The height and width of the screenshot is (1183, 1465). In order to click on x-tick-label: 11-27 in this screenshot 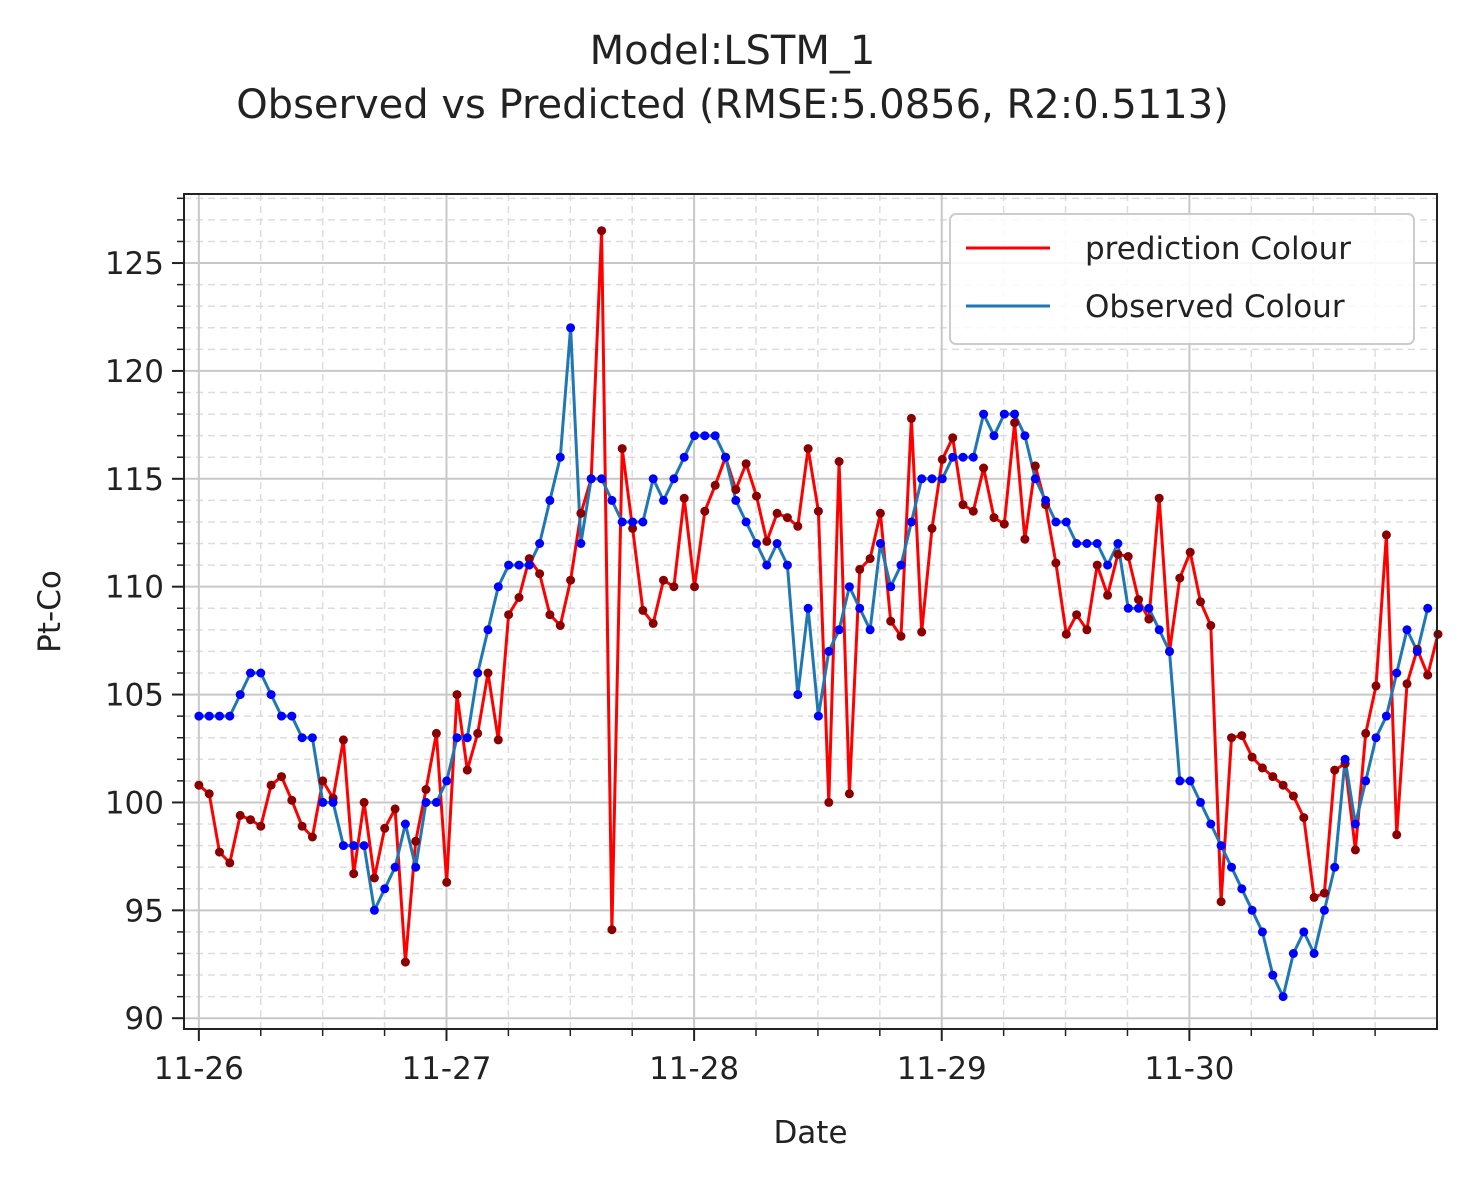, I will do `click(446, 1069)`.